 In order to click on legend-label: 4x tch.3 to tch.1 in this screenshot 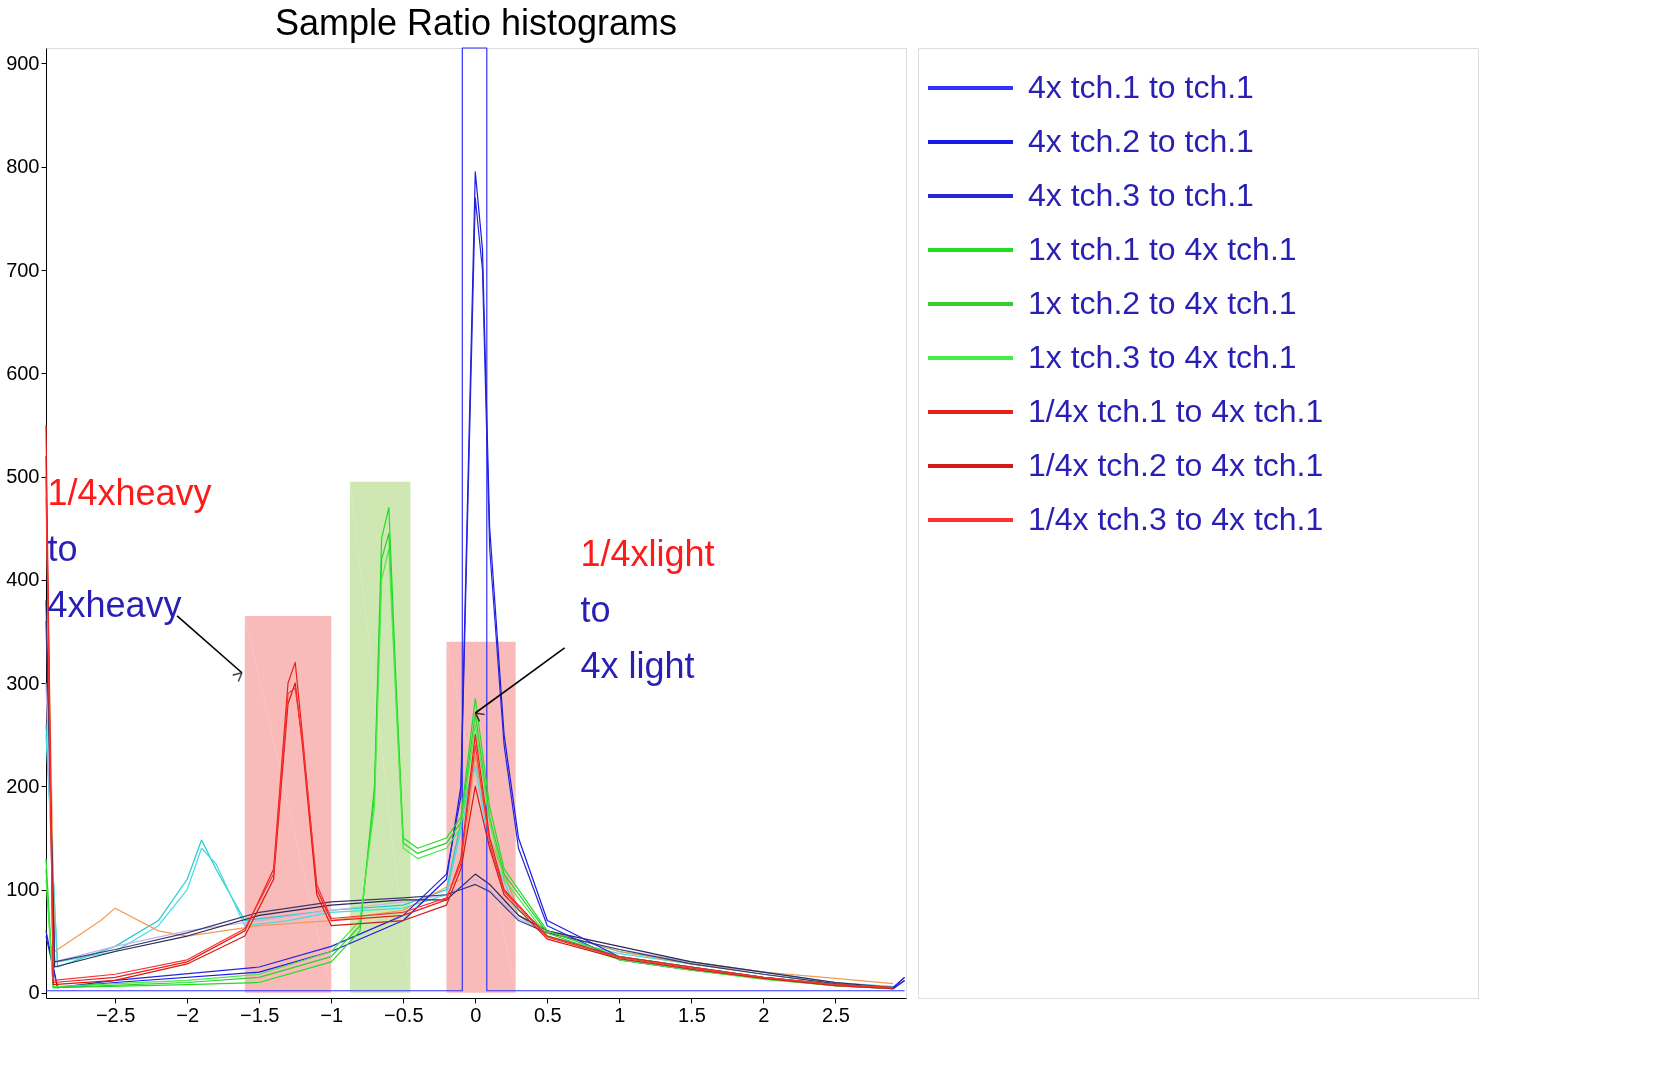, I will do `click(1141, 195)`.